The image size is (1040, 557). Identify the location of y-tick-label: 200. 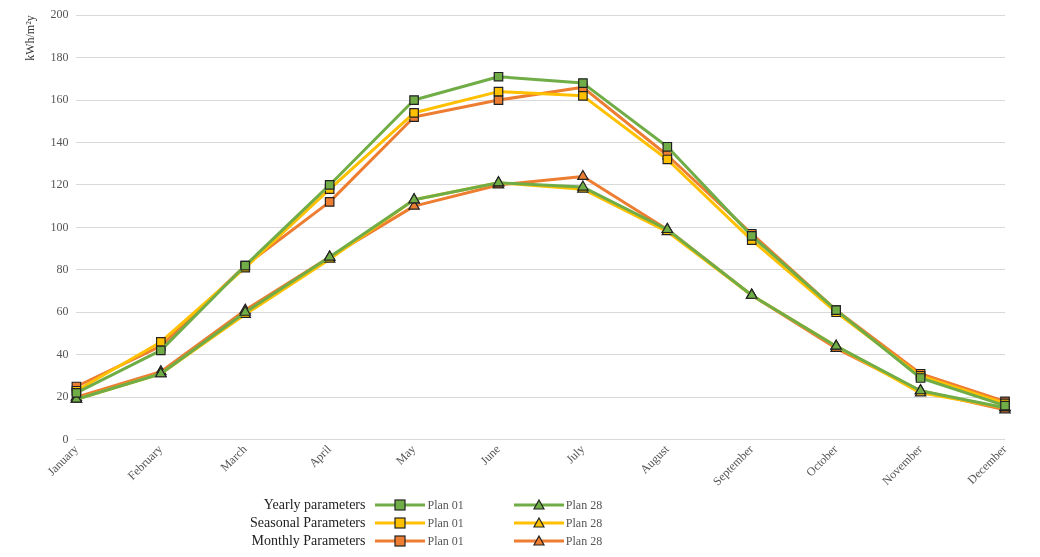
(59, 14).